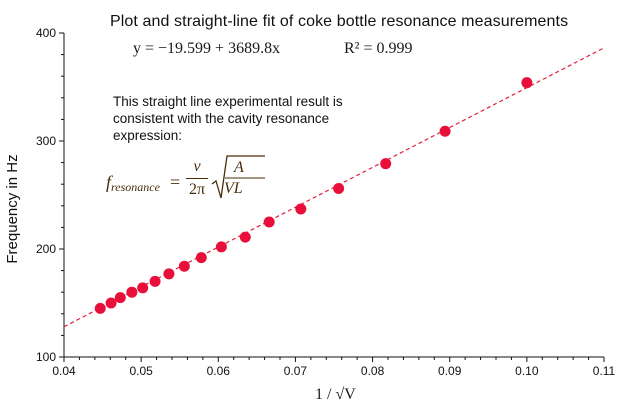  What do you see at coordinates (197, 189) in the screenshot?
I see `formula-denominator: 2π` at bounding box center [197, 189].